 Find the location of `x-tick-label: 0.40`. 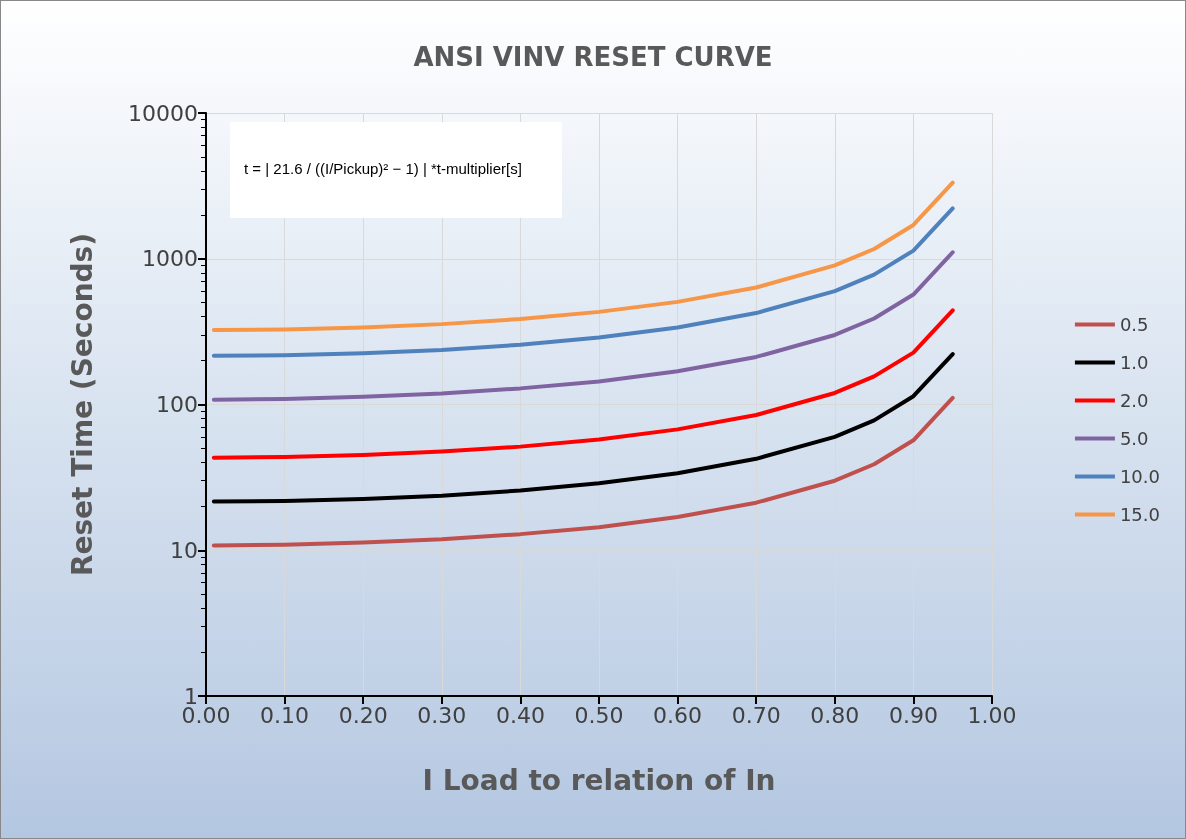

x-tick-label: 0.40 is located at coordinates (520, 715).